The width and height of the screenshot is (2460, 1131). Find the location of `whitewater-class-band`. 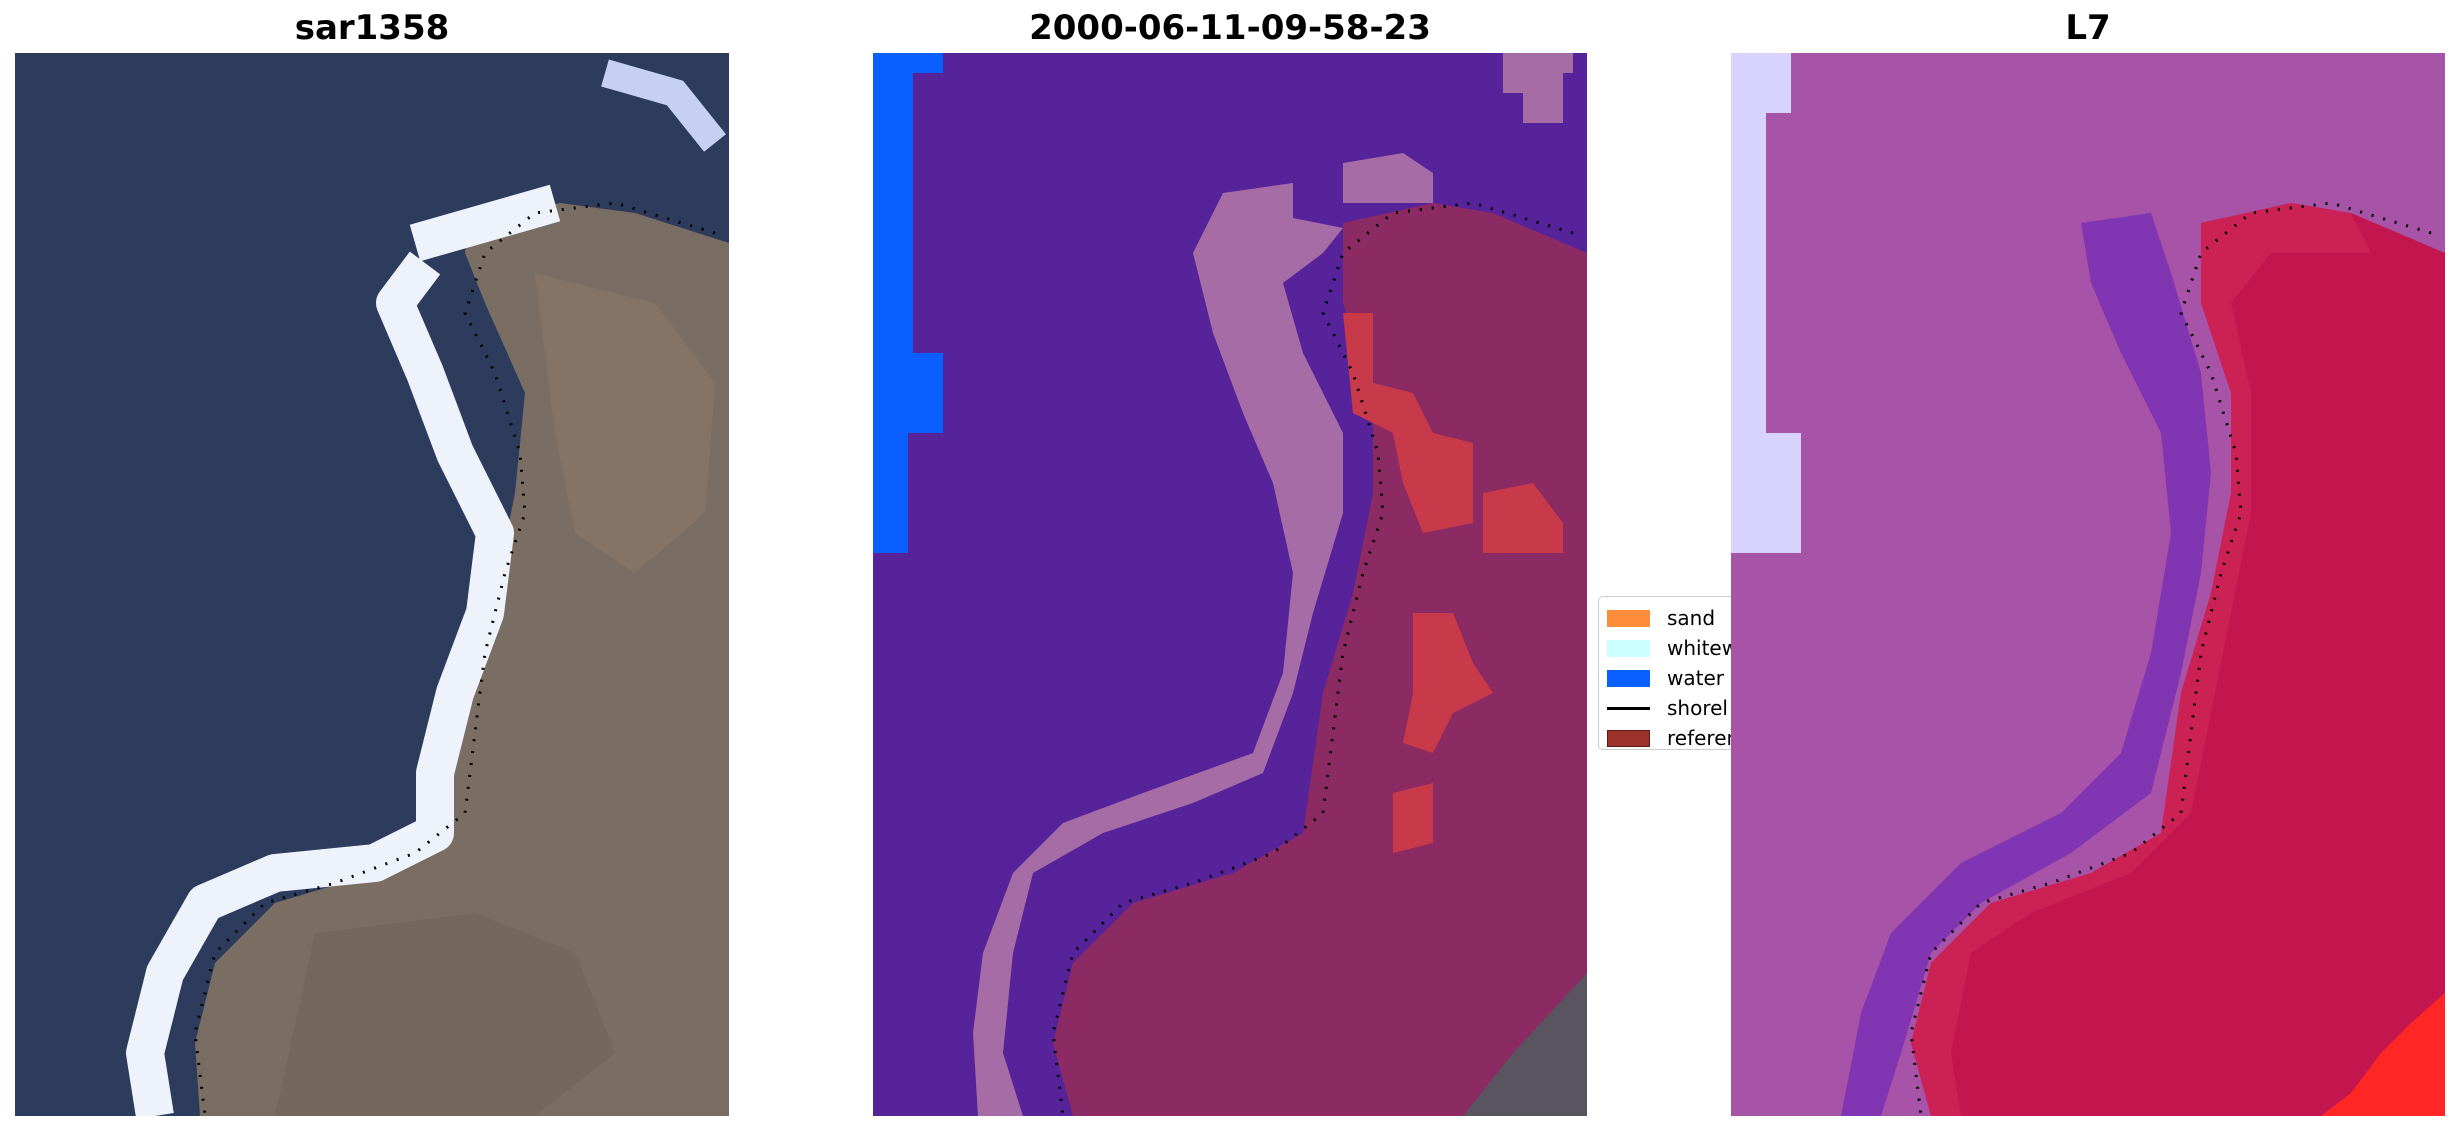

whitewater-class-band is located at coordinates (1158, 649).